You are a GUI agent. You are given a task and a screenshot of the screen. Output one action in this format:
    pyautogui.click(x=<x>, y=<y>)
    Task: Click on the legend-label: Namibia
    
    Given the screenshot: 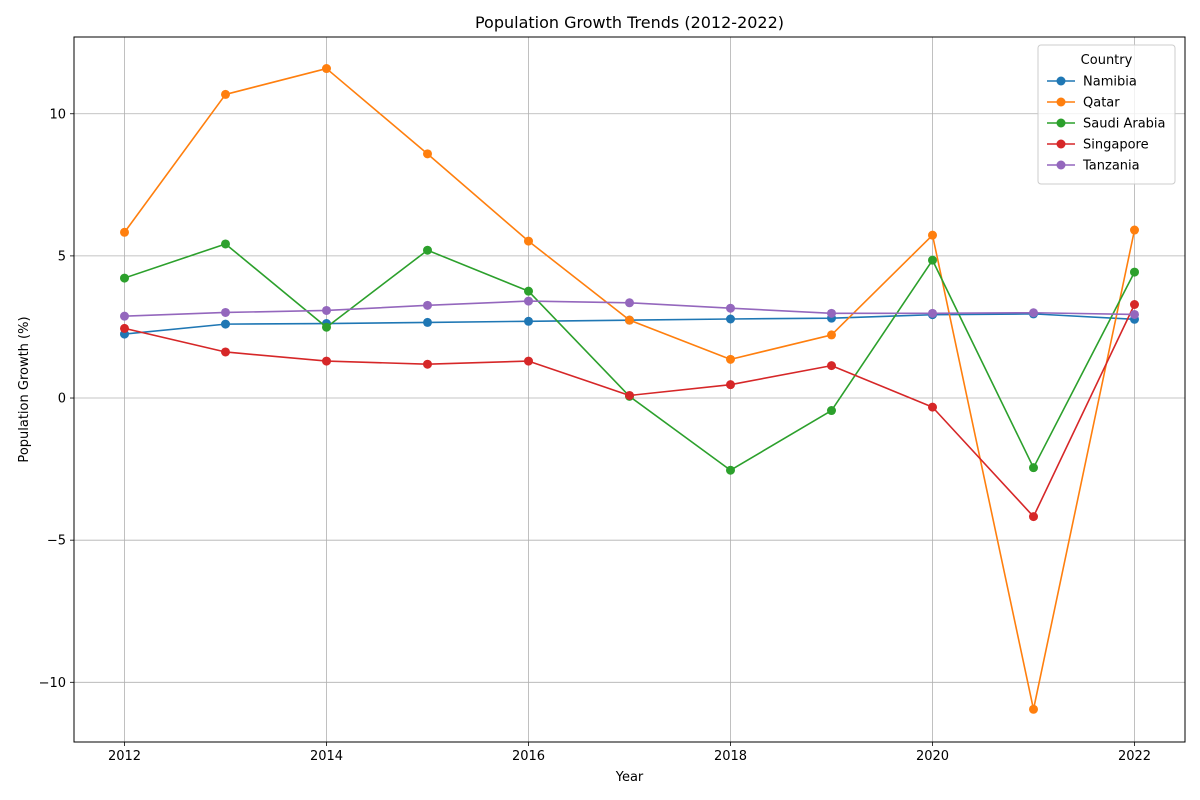 What is the action you would take?
    pyautogui.click(x=1110, y=82)
    